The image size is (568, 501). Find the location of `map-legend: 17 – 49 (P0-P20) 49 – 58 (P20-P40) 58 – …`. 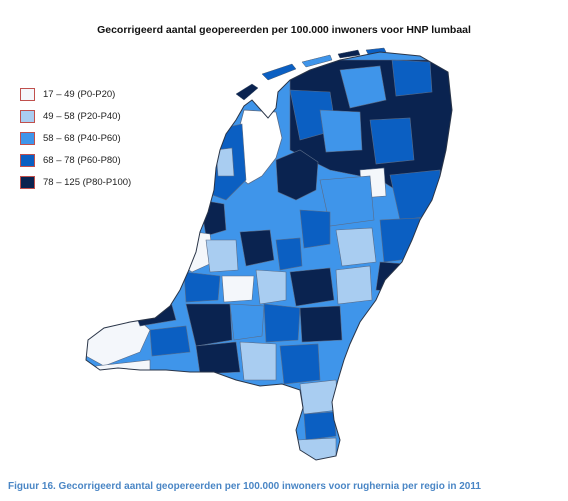

map-legend: 17 – 49 (P0-P20) 49 – 58 (P20-P40) 58 – … is located at coordinates (75, 141).